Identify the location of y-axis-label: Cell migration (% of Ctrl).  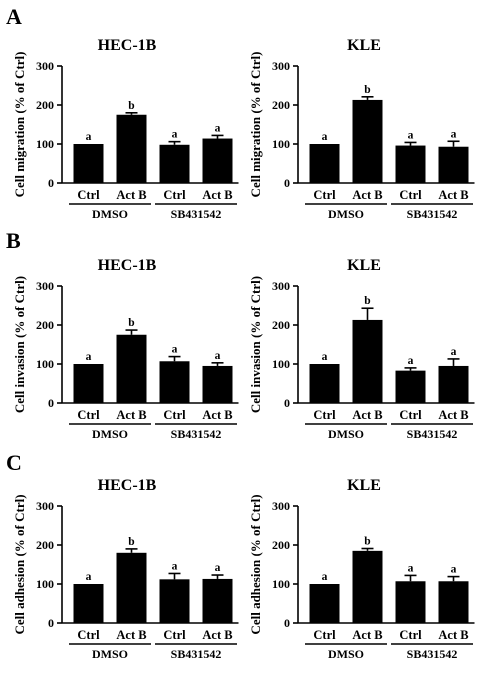
(255, 125).